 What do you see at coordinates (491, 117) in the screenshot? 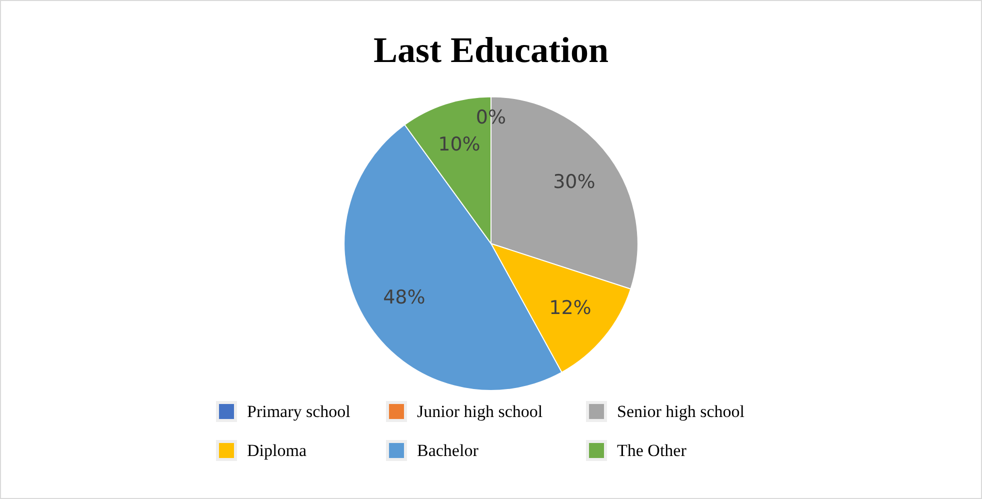
I see `text: 0%` at bounding box center [491, 117].